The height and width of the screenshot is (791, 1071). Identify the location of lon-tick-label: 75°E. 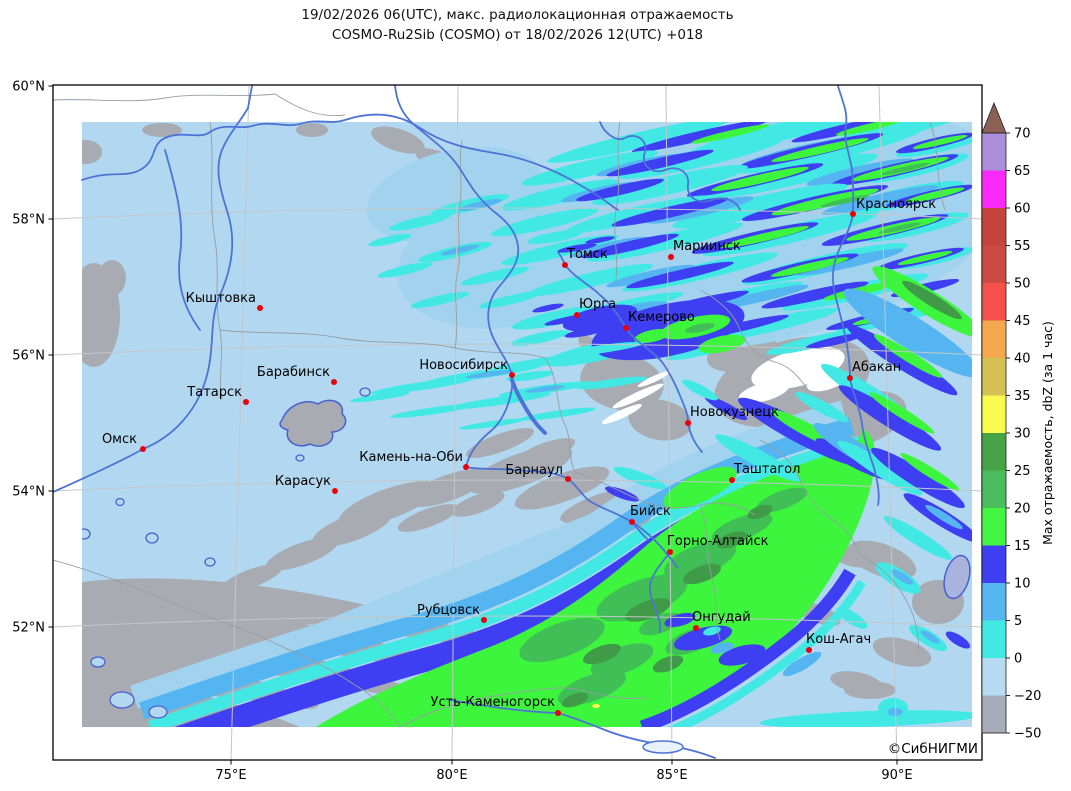
(230, 775).